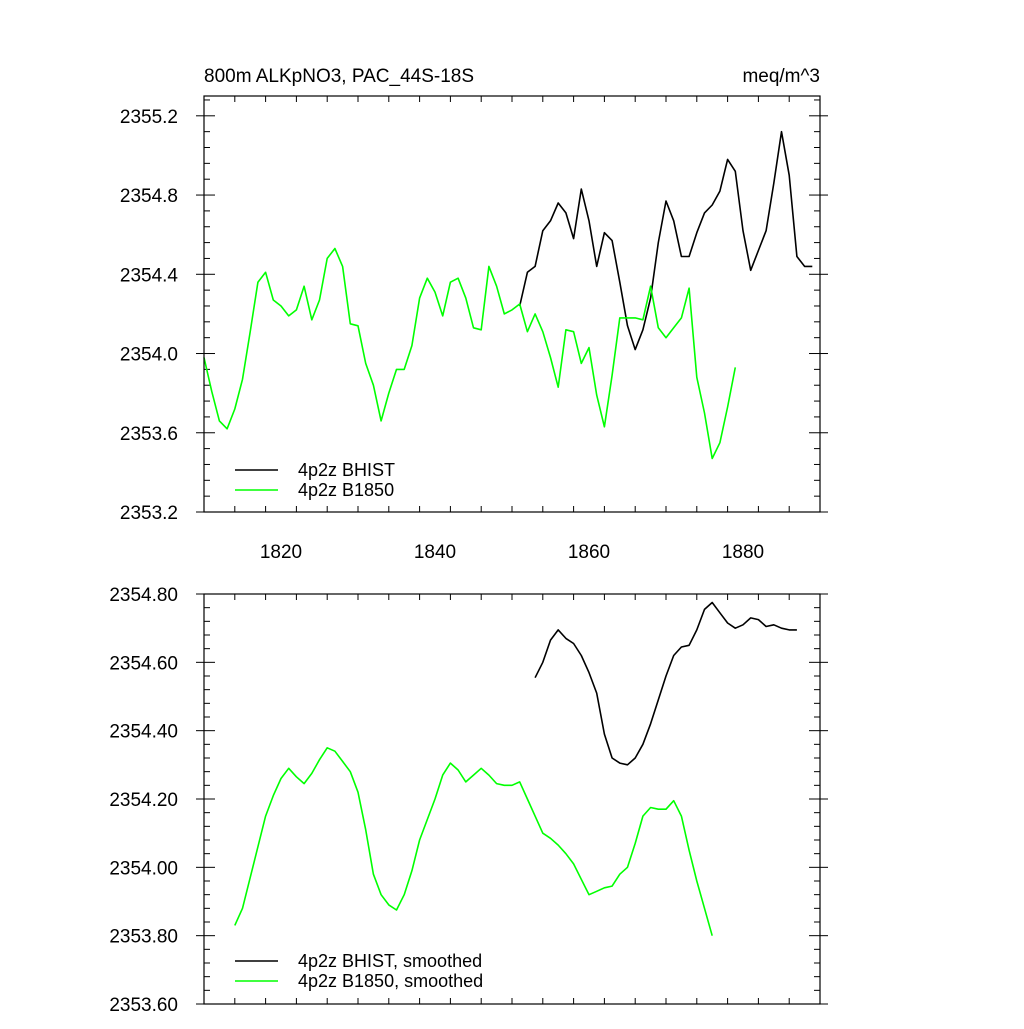  I want to click on top-x-tick-label-2: 1860, so click(589, 552).